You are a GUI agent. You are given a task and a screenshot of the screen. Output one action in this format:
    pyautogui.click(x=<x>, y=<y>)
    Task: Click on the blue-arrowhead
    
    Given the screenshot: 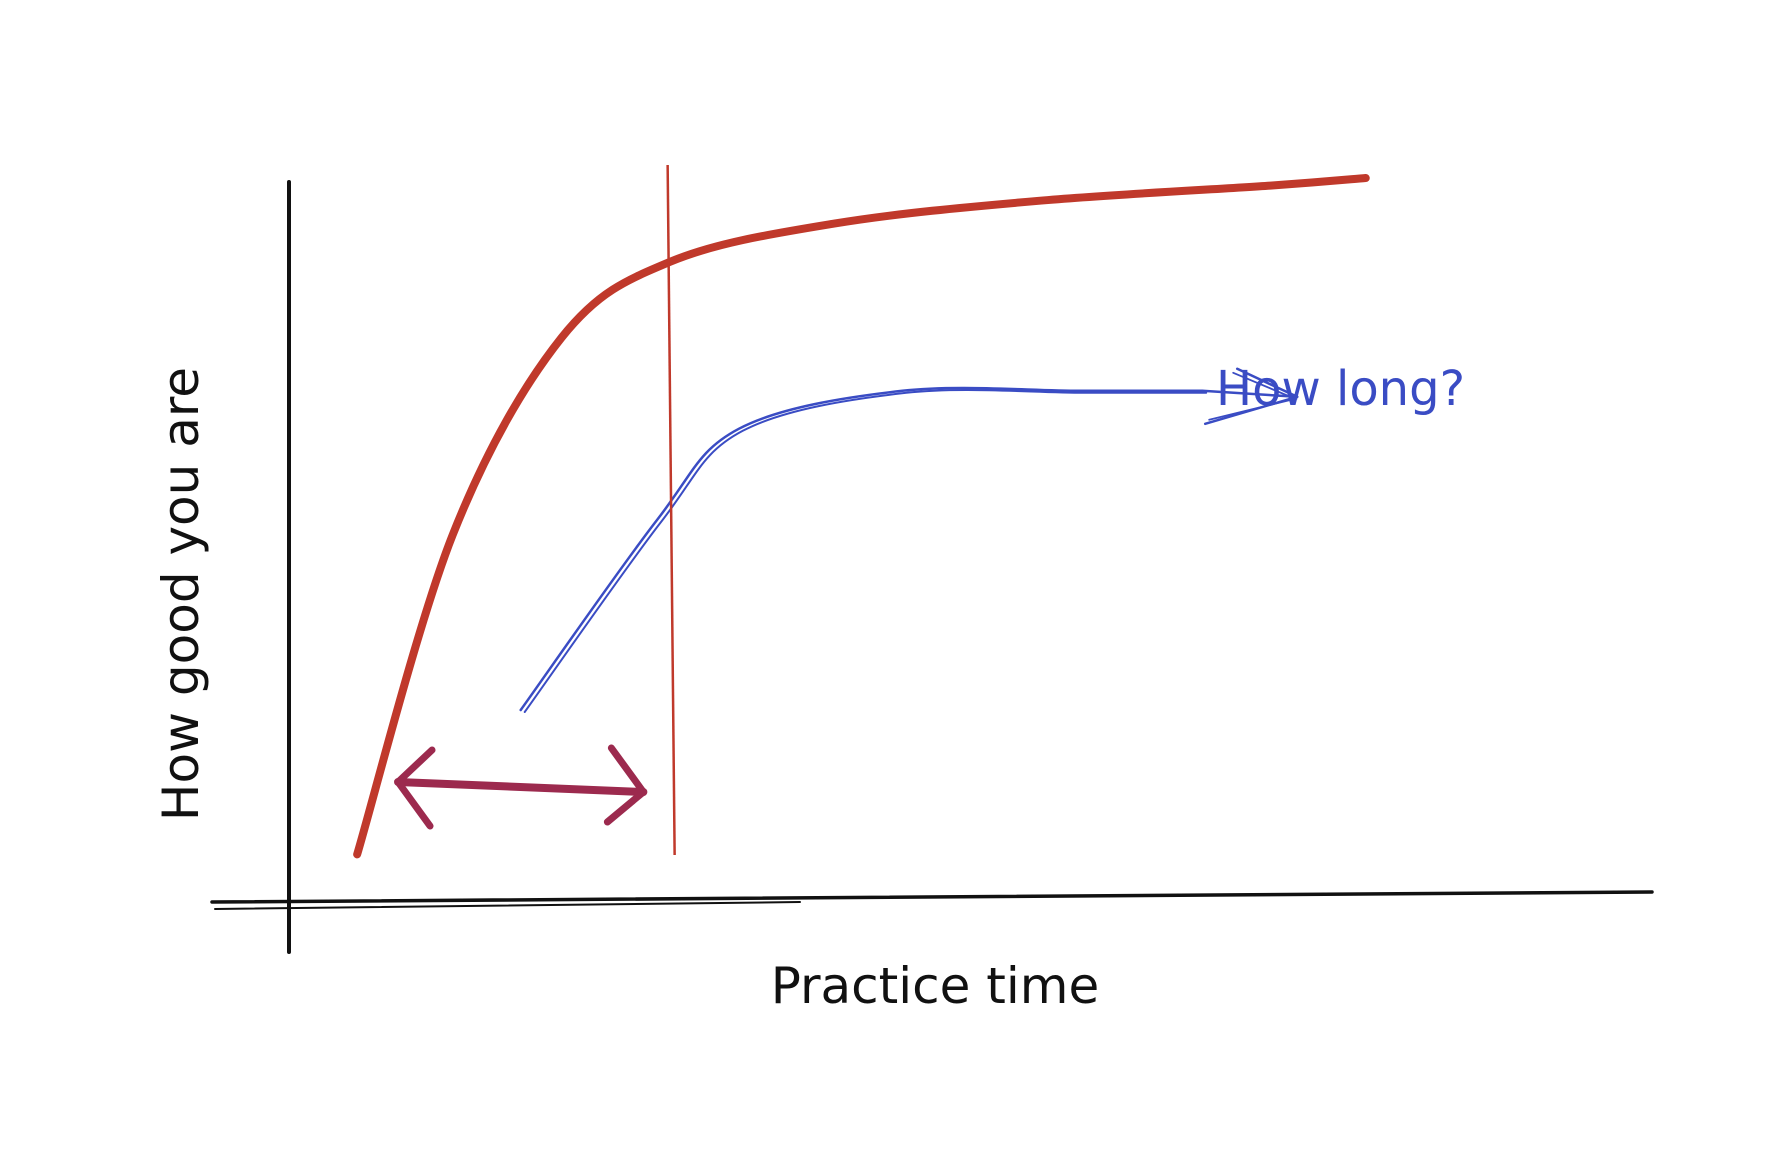 What is the action you would take?
    pyautogui.click(x=1251, y=396)
    